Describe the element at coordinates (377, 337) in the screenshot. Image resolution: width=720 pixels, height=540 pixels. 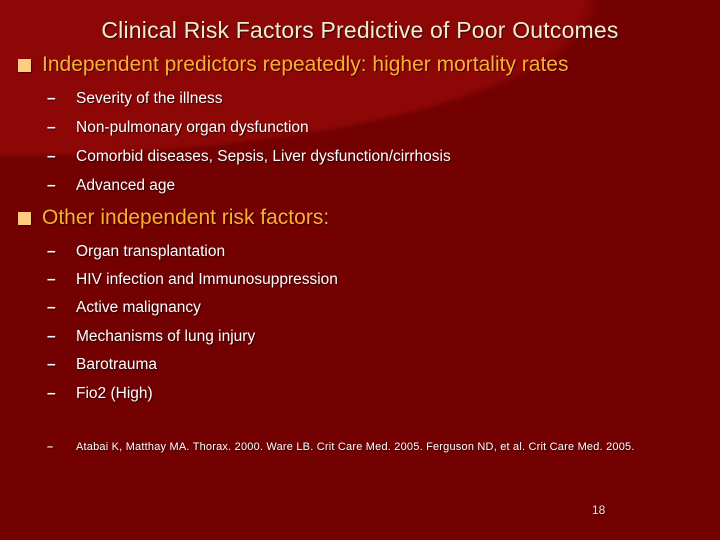
I see `list-item: – Mechanisms of lung injury` at that location.